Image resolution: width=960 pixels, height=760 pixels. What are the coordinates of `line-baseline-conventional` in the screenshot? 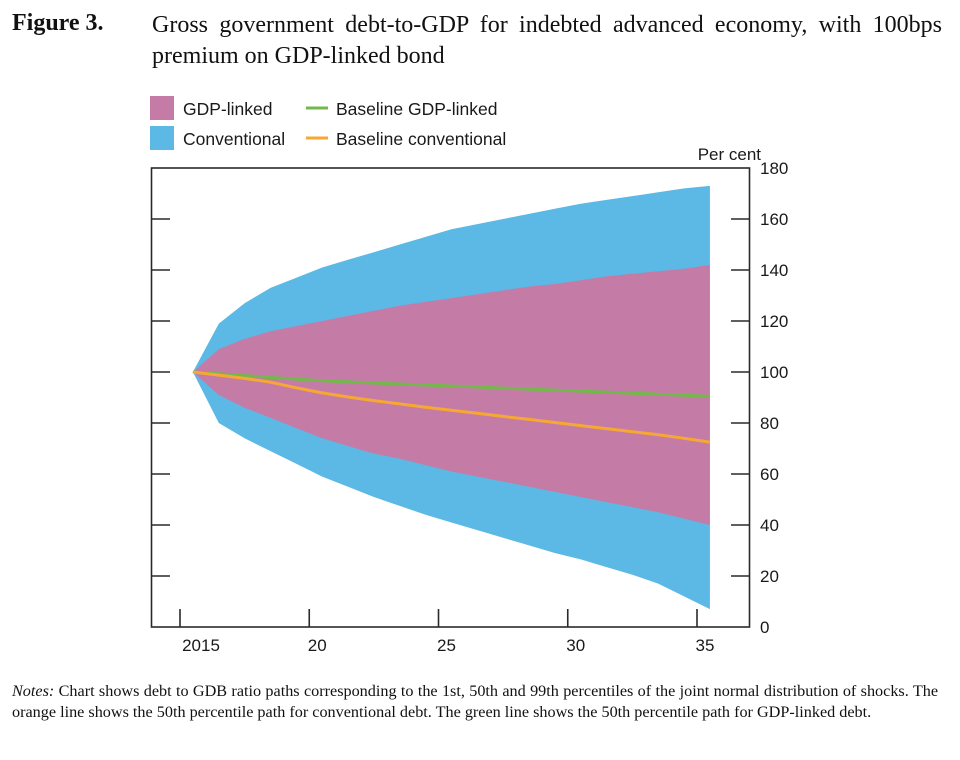 It's located at (451, 407).